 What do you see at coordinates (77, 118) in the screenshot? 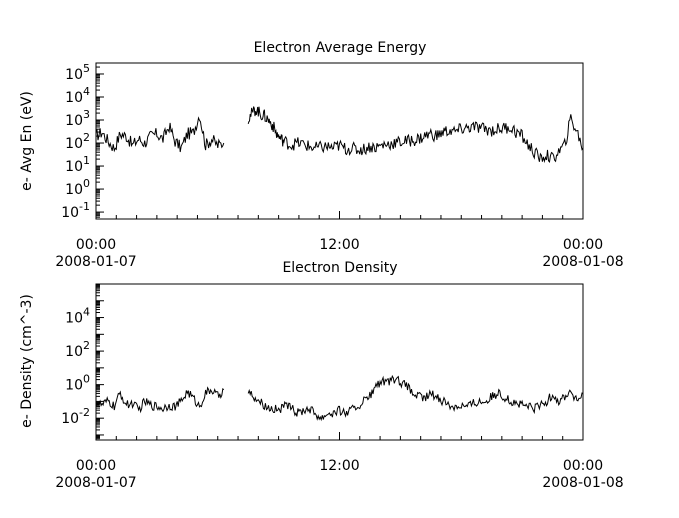
I see `y-tick-label: 10³` at bounding box center [77, 118].